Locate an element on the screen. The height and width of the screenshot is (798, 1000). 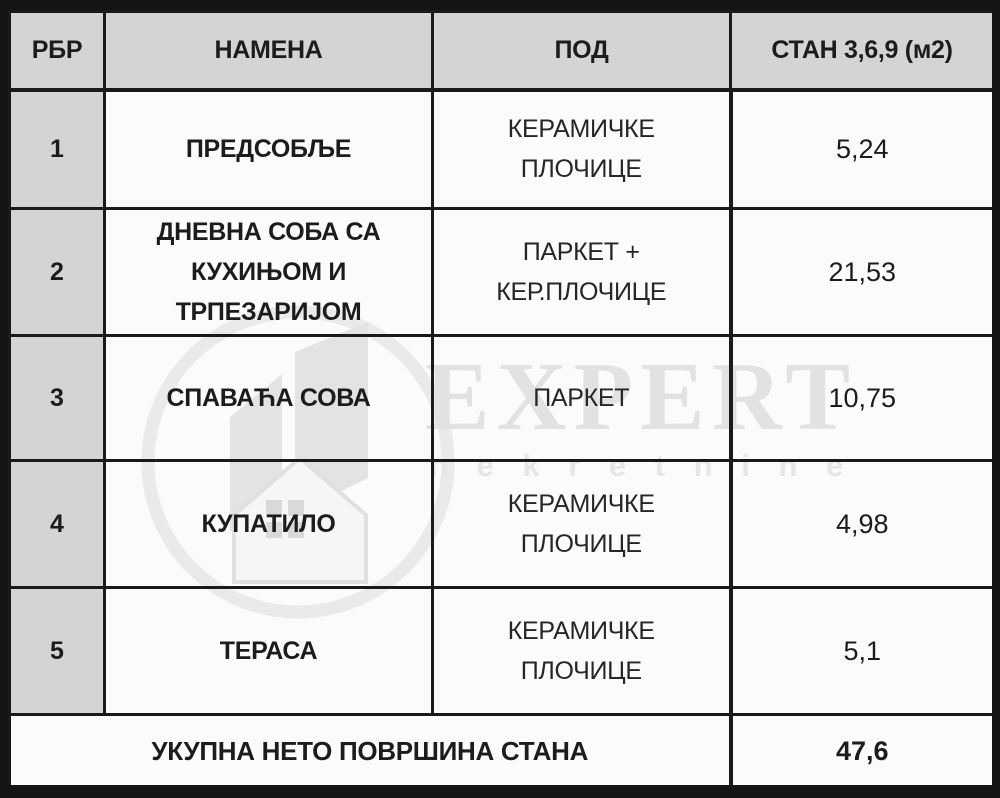
row-number: 4 is located at coordinates (57, 524).